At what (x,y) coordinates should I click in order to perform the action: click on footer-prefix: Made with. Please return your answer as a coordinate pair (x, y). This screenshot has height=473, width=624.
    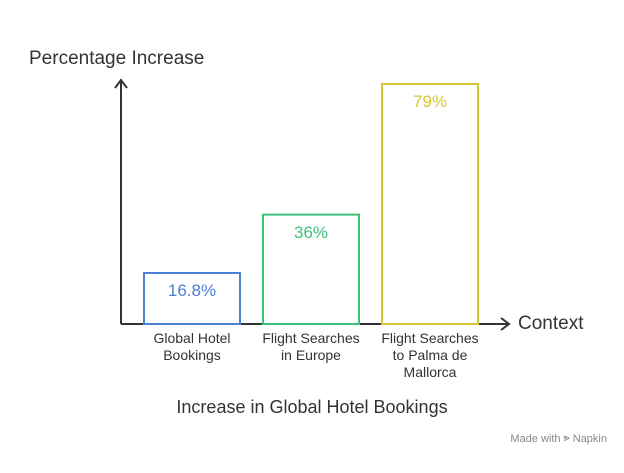
    Looking at the image, I should click on (535, 438).